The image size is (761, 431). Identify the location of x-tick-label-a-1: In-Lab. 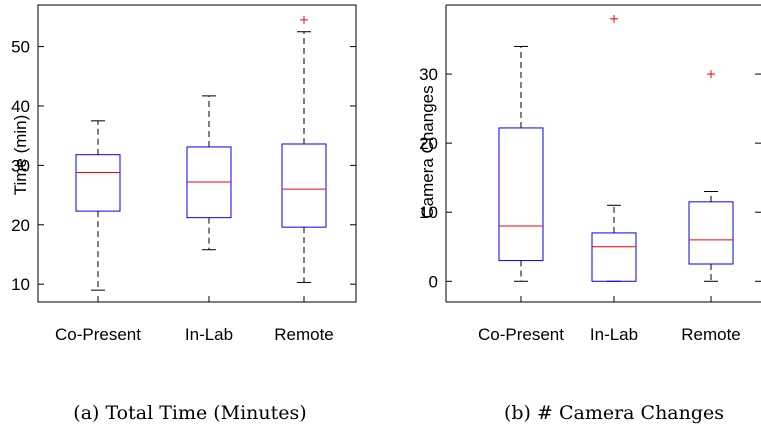
(209, 334).